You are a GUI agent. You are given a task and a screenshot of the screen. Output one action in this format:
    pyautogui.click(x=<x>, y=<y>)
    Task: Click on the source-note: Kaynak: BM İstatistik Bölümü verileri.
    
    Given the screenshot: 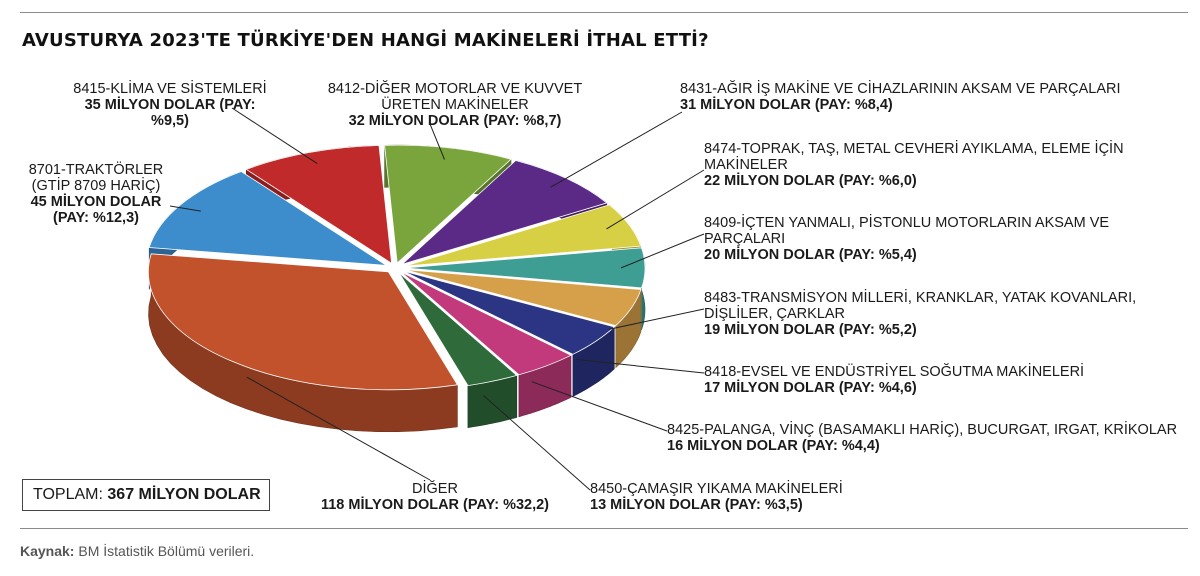 What is the action you would take?
    pyautogui.click(x=137, y=551)
    